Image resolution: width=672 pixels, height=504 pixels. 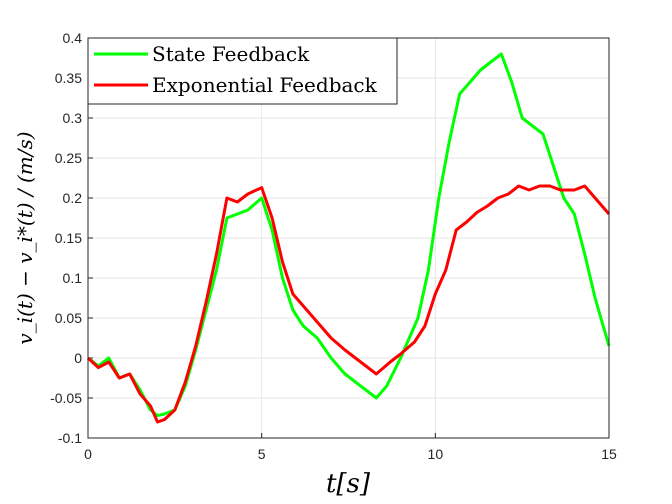 I want to click on legend-box, so click(x=242, y=71).